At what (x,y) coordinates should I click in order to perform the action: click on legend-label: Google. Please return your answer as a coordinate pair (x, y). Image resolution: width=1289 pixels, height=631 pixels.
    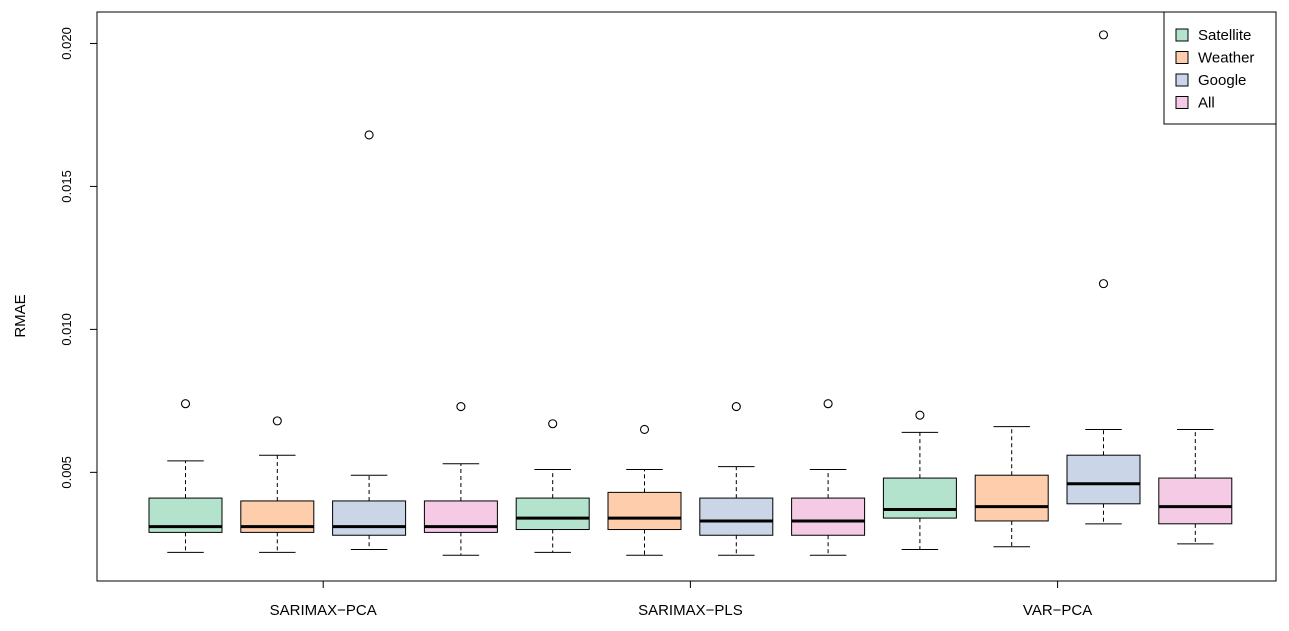
    Looking at the image, I should click on (1222, 80).